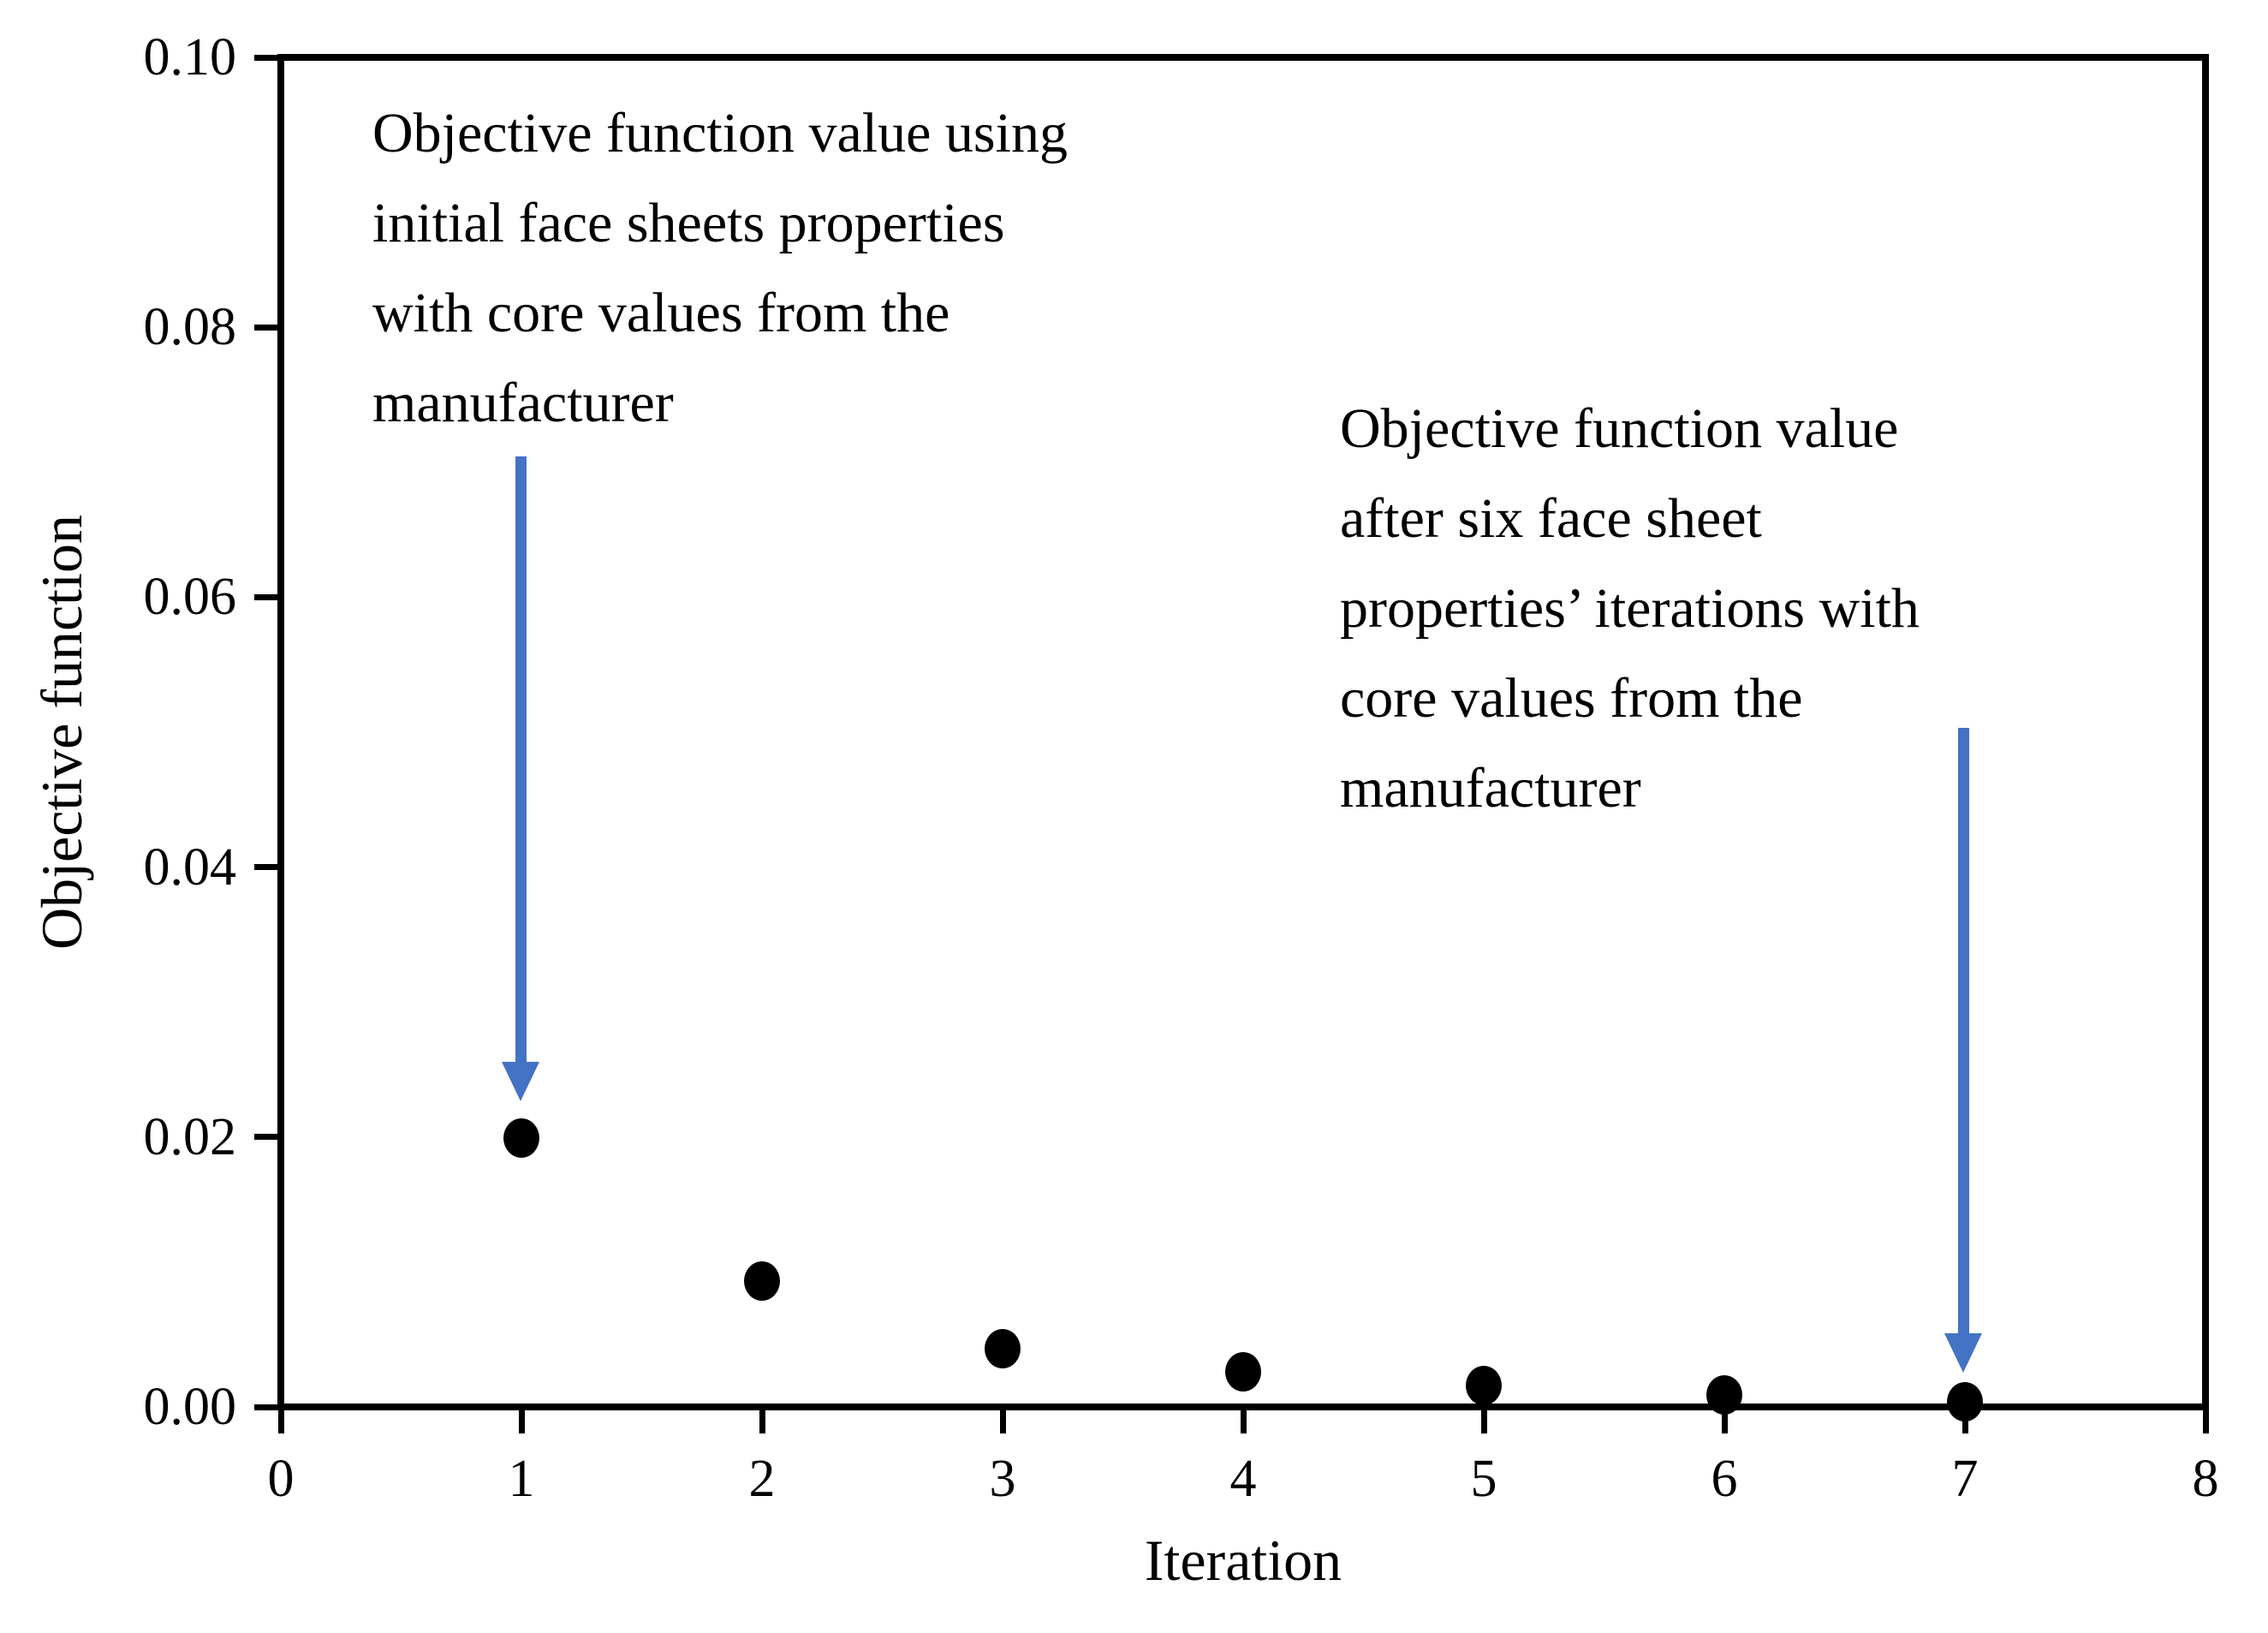  Describe the element at coordinates (661, 313) in the screenshot. I see `annotation-line: with core values from the` at that location.